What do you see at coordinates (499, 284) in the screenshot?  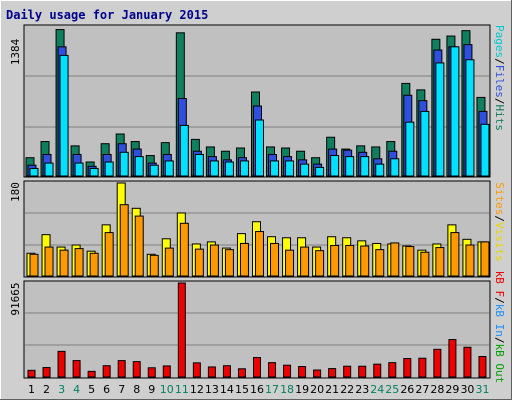 I see `legend-kb-item: kB F` at bounding box center [499, 284].